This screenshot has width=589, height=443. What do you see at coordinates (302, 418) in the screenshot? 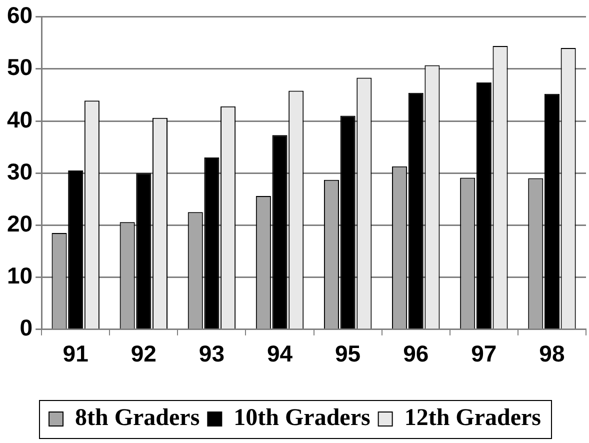
I see `legend-label: 10th Graders` at bounding box center [302, 418].